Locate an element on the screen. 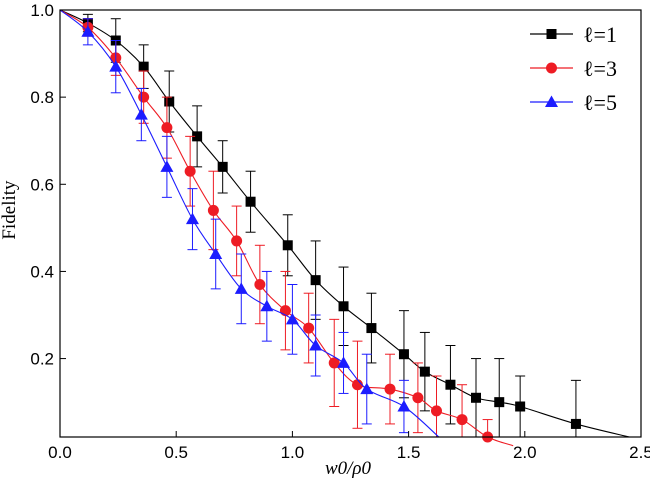  x-tick-label: 0.5 is located at coordinates (176, 452).